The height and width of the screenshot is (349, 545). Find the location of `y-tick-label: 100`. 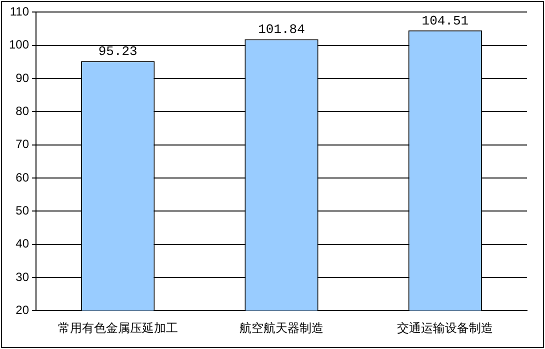

y-tick-label: 100 is located at coordinates (19, 45).